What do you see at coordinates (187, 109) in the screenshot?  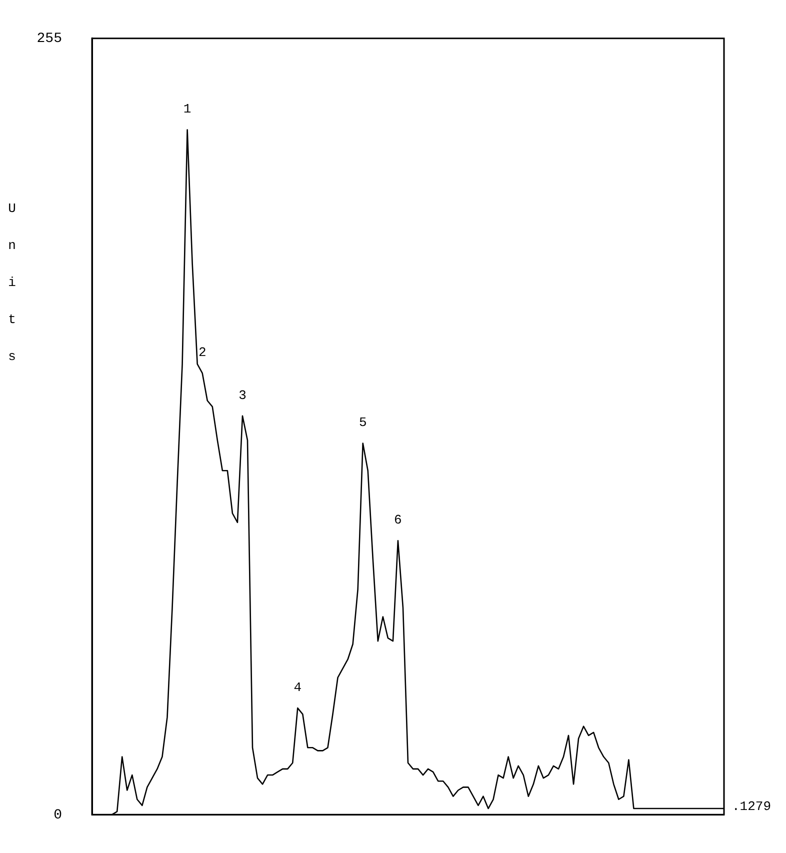 I see `annotation: 1` at bounding box center [187, 109].